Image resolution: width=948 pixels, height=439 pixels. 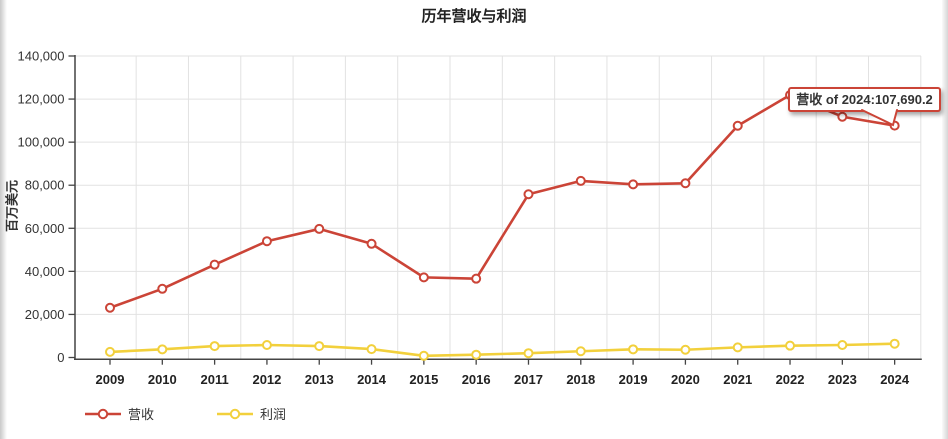 I want to click on x-tick-label: 2009, so click(x=110, y=379).